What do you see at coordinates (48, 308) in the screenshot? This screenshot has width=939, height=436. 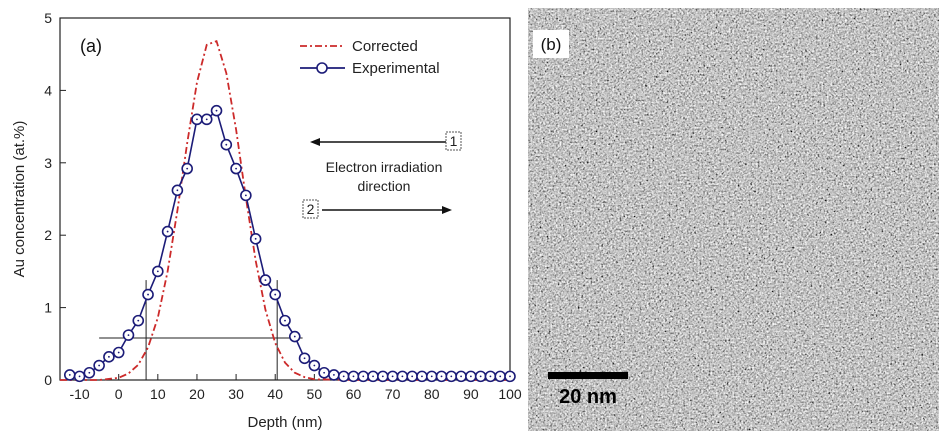 I see `y-tick-label: 1` at bounding box center [48, 308].